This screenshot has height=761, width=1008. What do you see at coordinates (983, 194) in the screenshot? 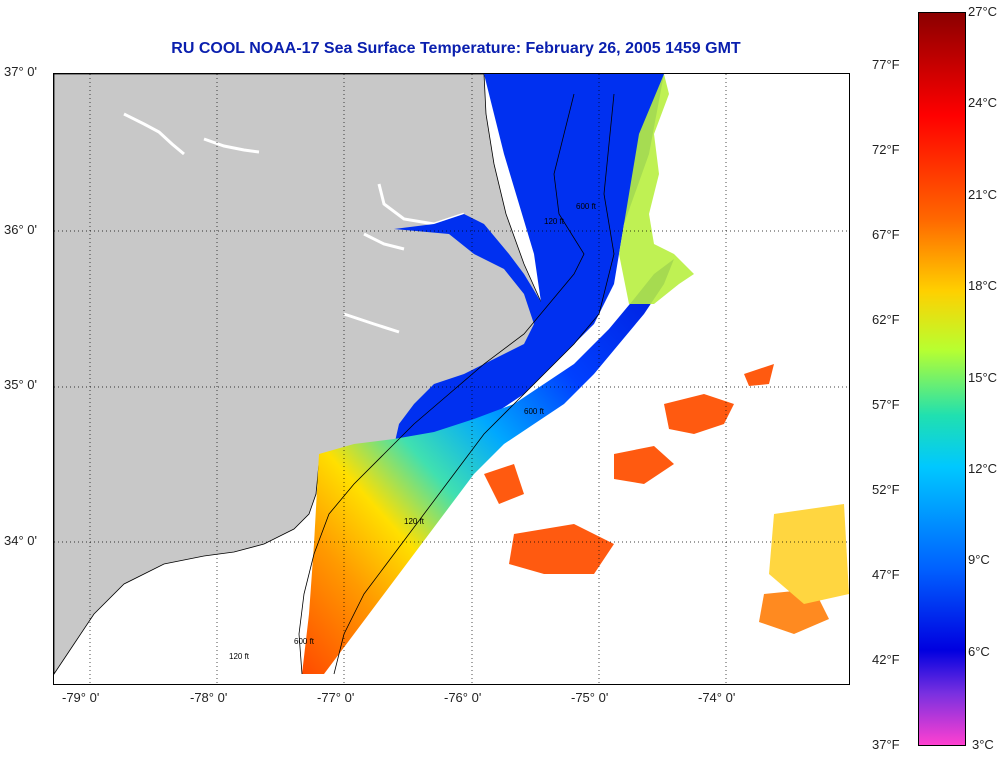
I see `celsius-label: 21°C` at bounding box center [983, 194].